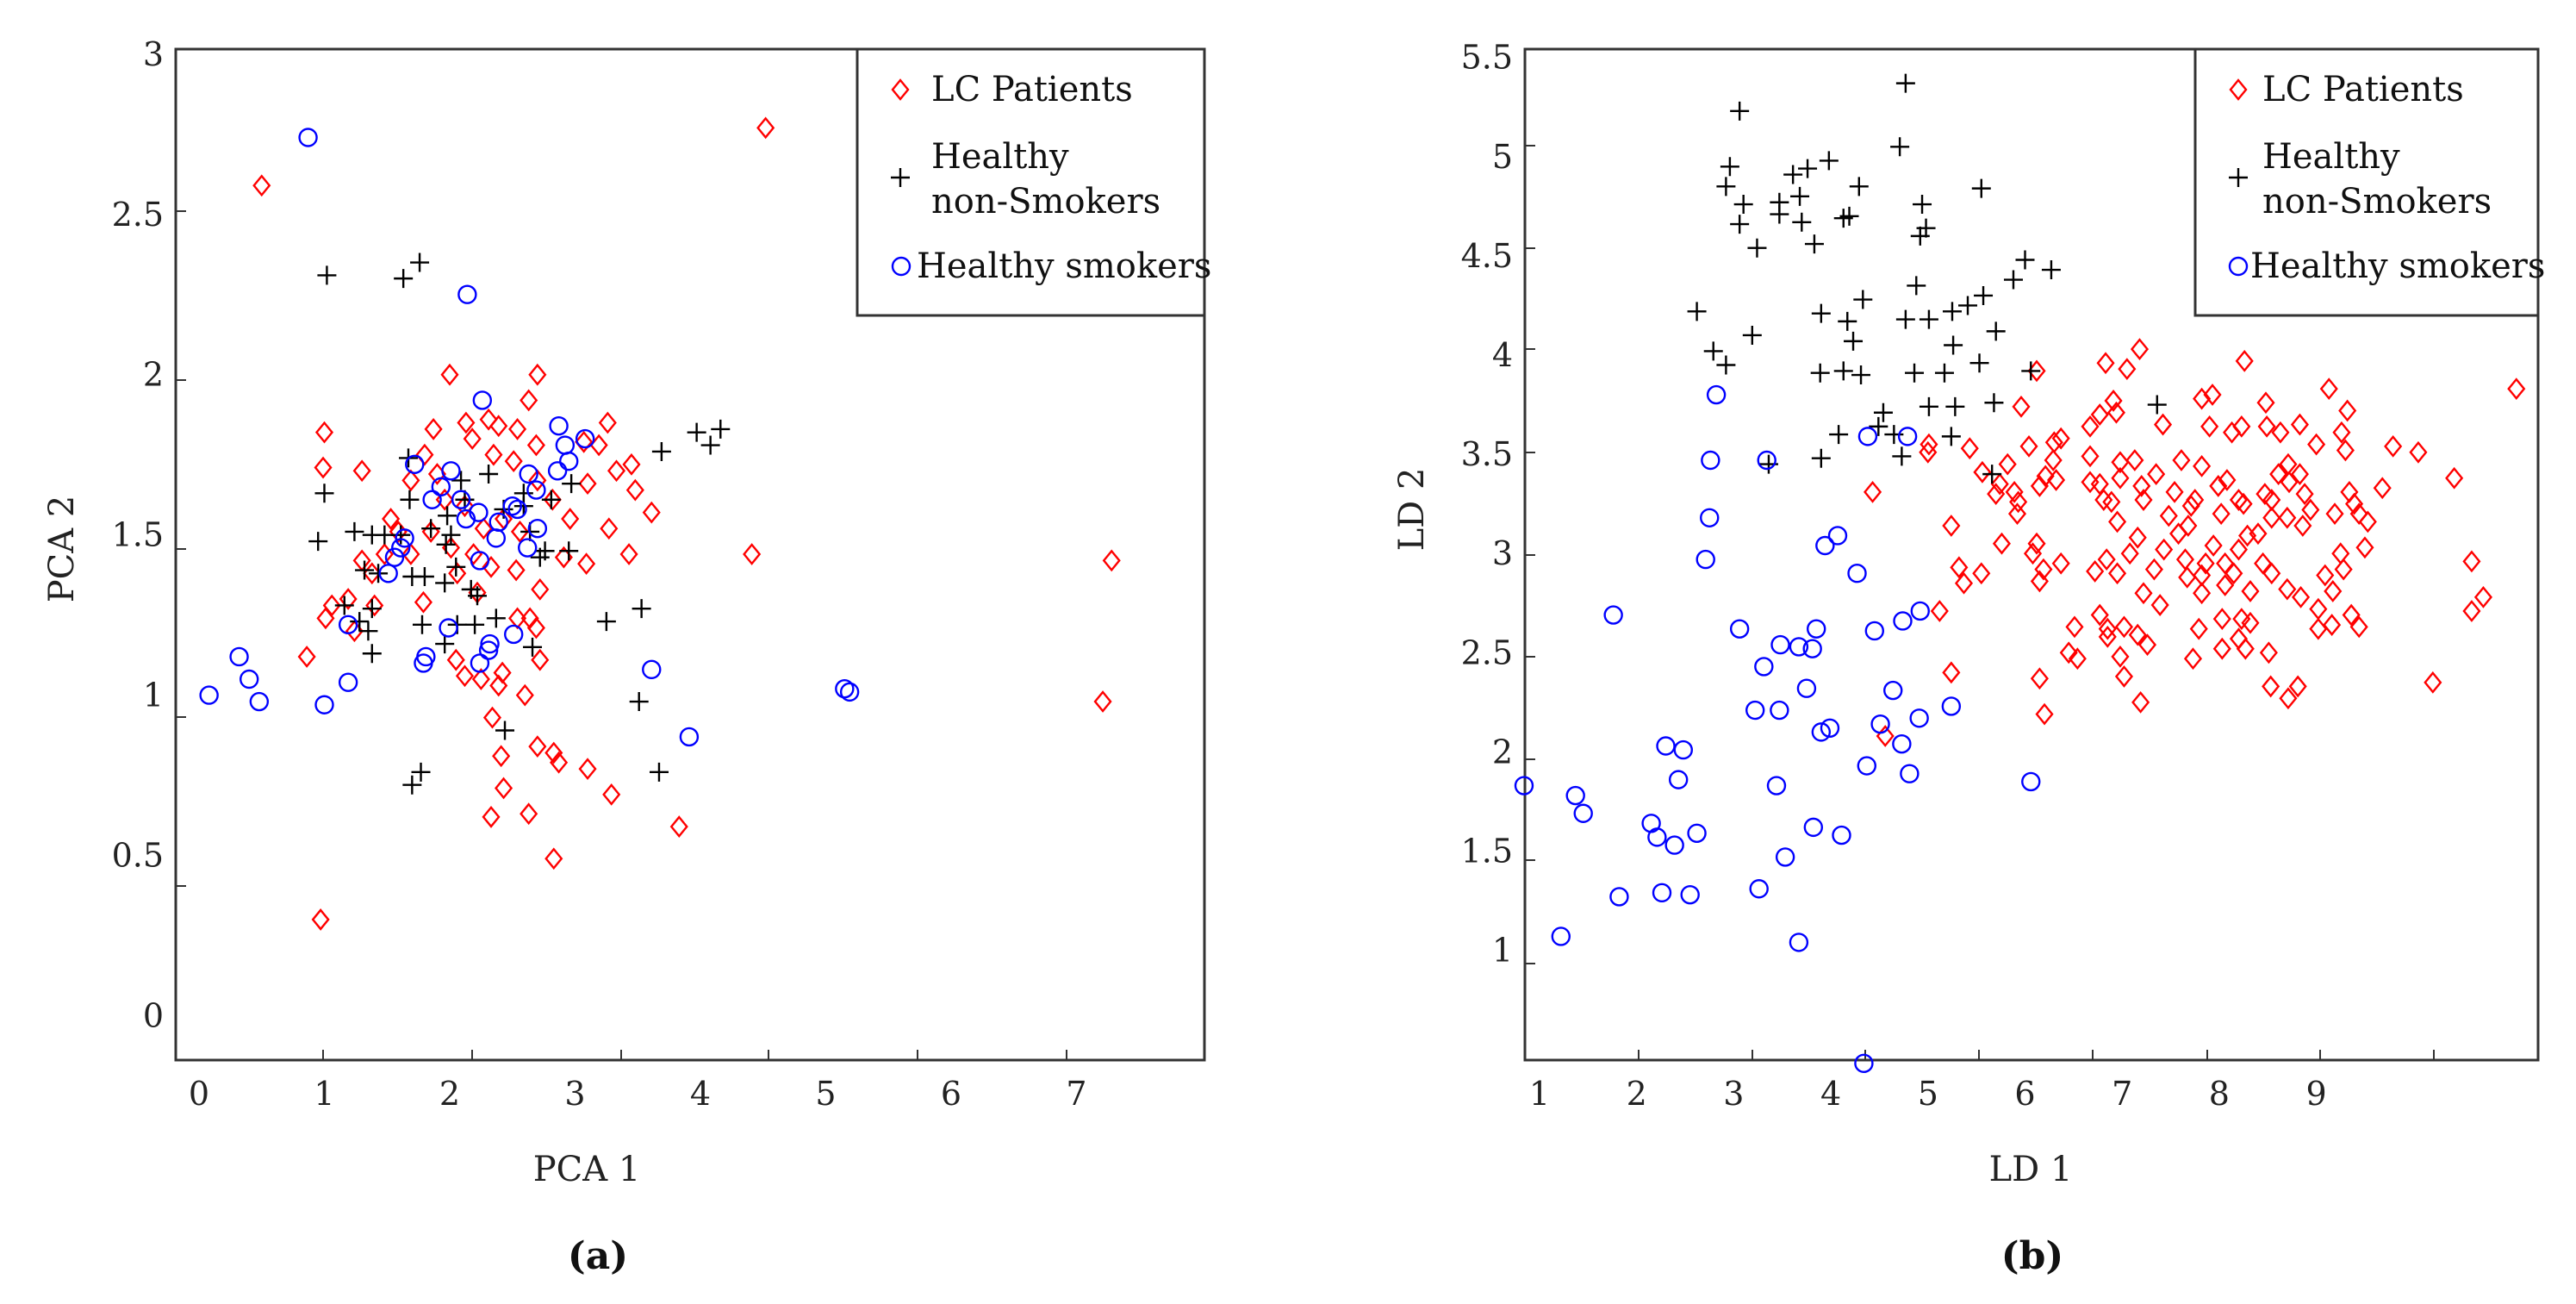 The width and height of the screenshot is (2576, 1304). I want to click on legend-marker-lc, so click(2239, 89).